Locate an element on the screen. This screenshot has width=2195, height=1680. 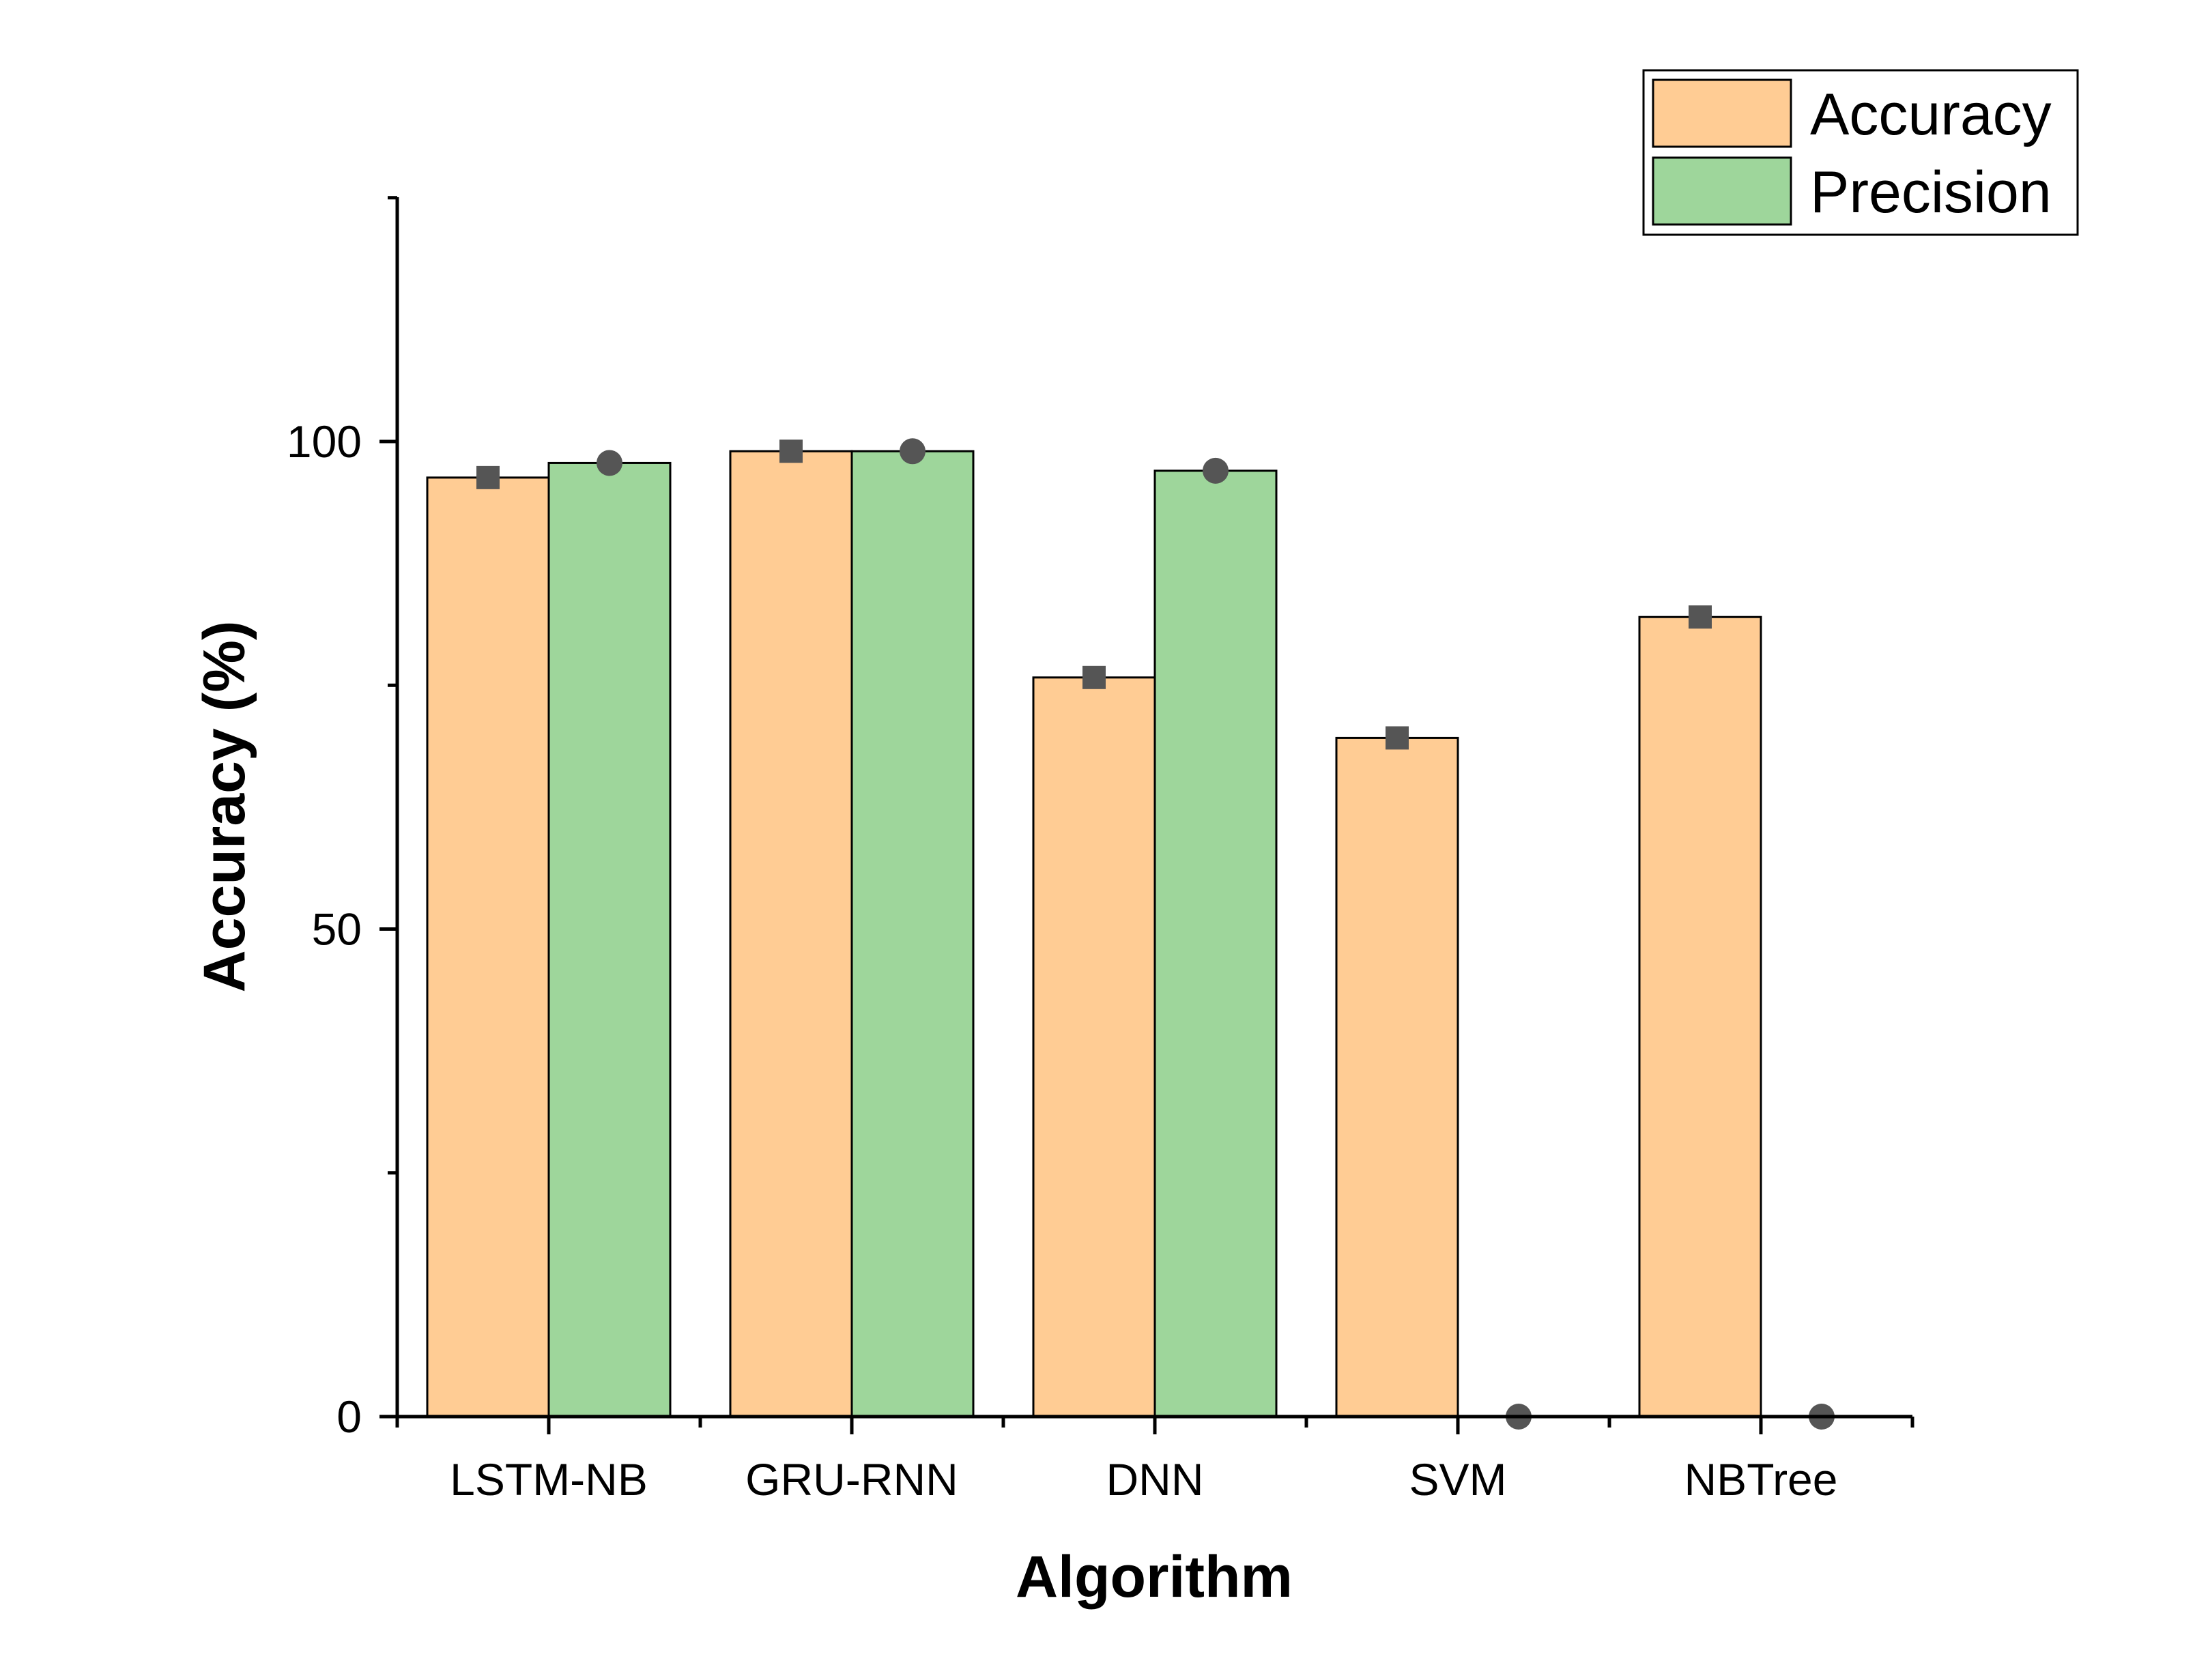
marker-accuracy-nbtree is located at coordinates (1701, 617).